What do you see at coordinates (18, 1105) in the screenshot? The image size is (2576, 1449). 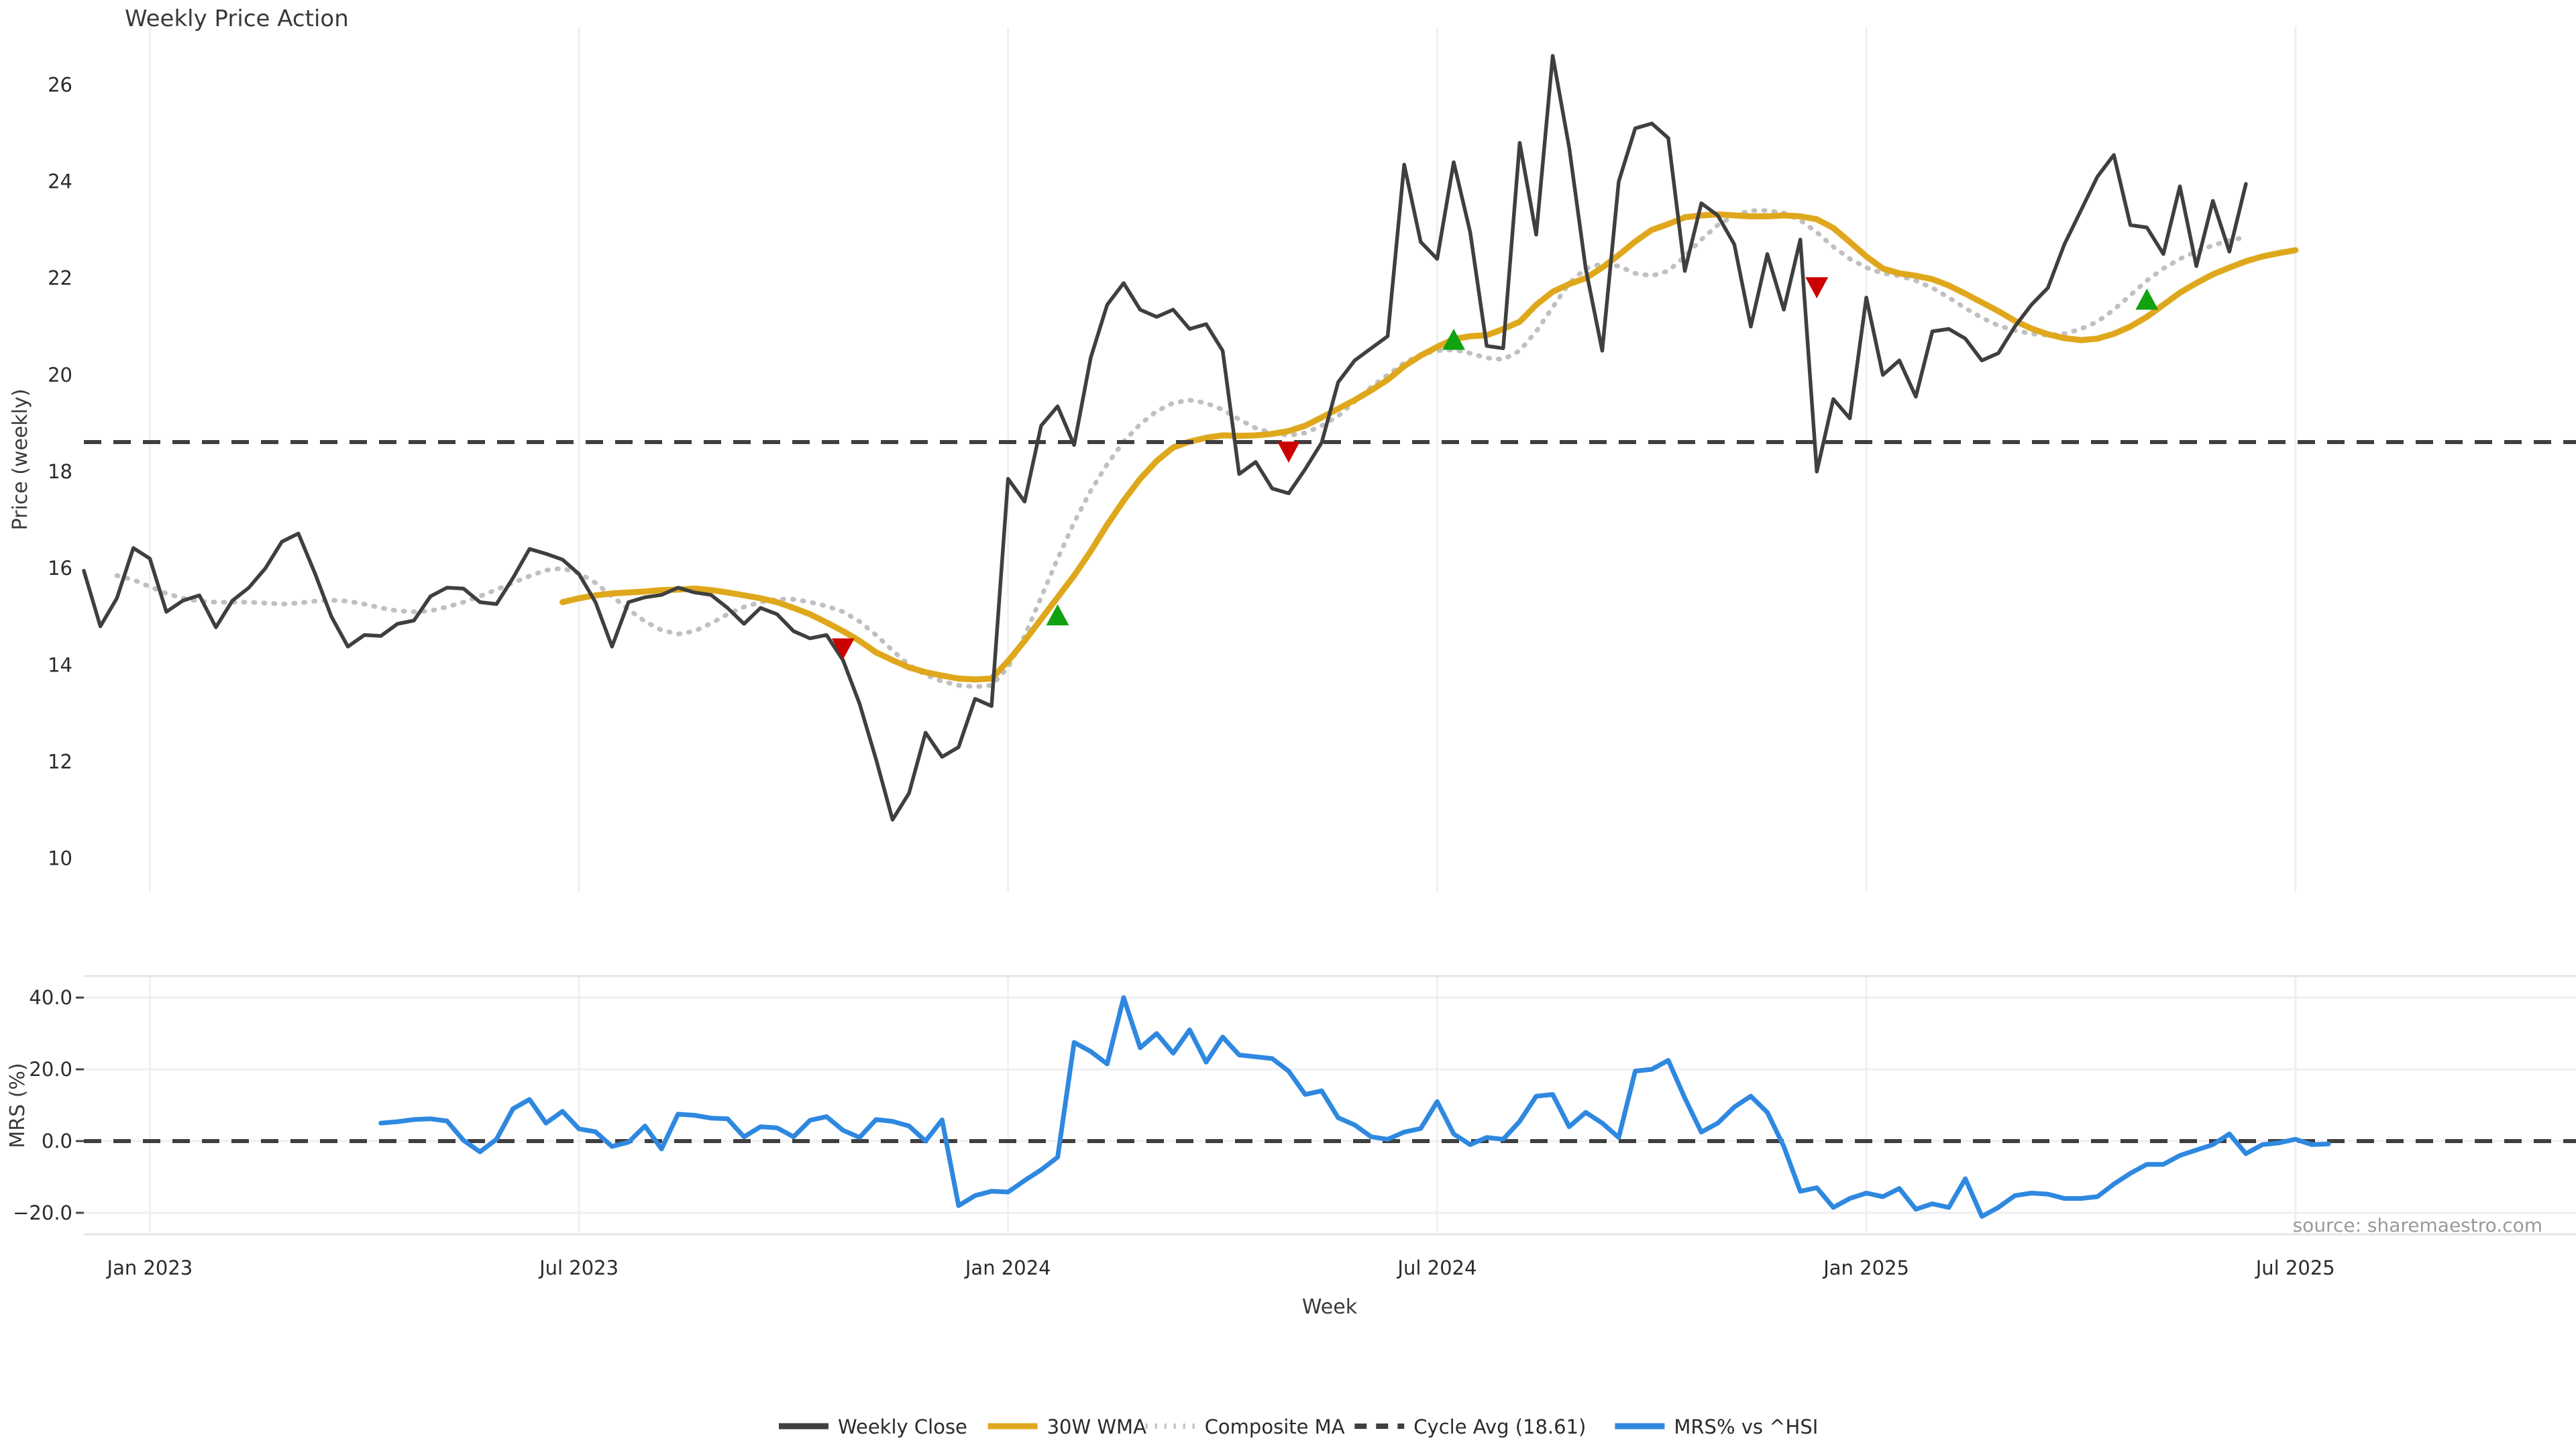 I see `mrs-y-axis-label: MRS (%)` at bounding box center [18, 1105].